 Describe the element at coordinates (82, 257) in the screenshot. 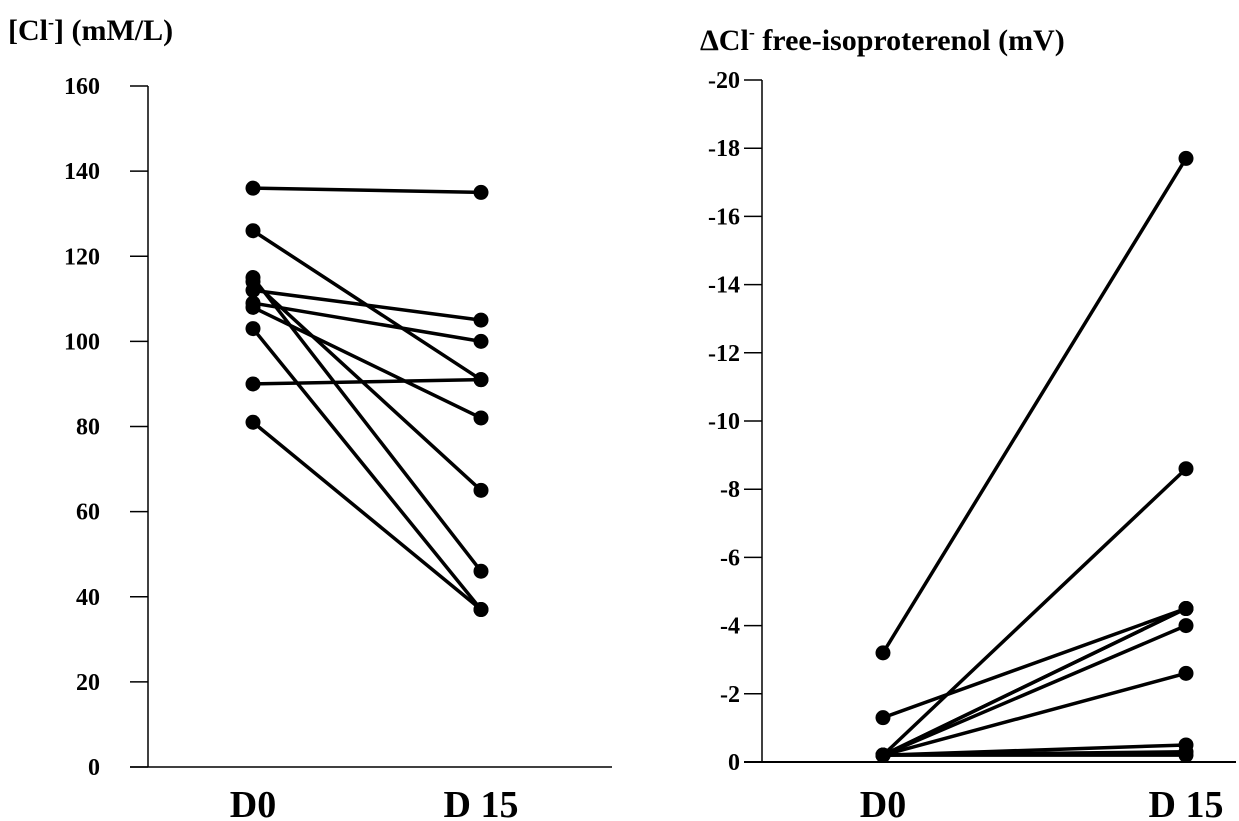

I see `left-y-tick-label: 120` at that location.